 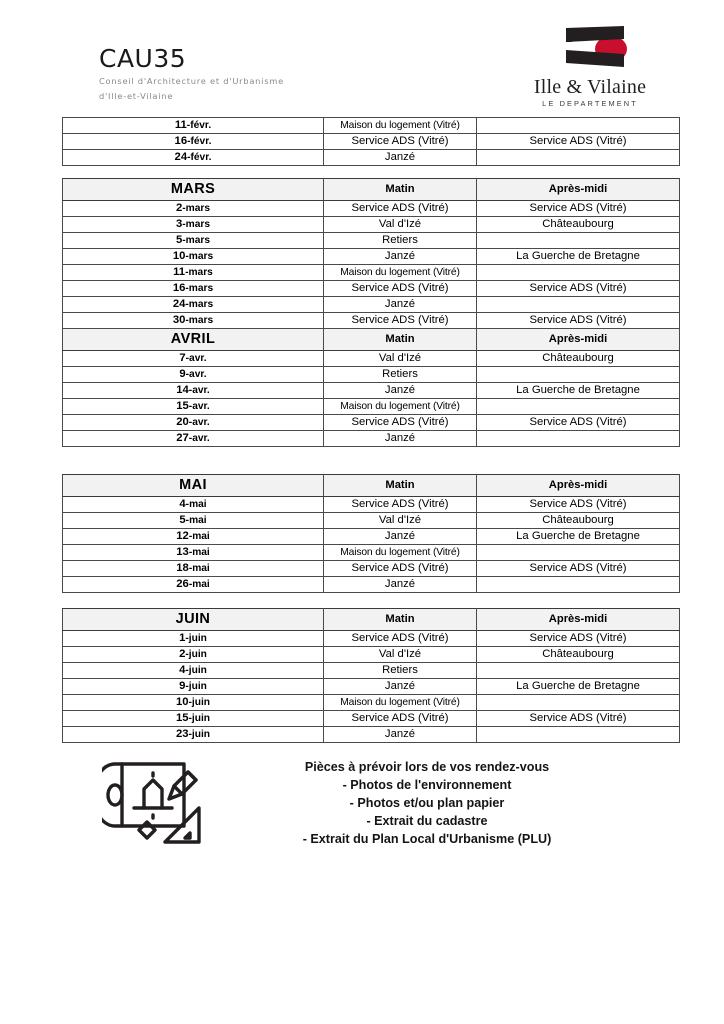 I want to click on schedule-row: 13-mai Maison du logement (Vitré), so click(x=371, y=552).